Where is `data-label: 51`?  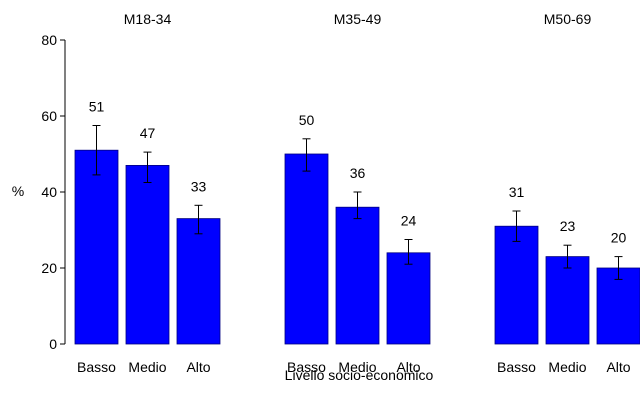 data-label: 51 is located at coordinates (97, 107).